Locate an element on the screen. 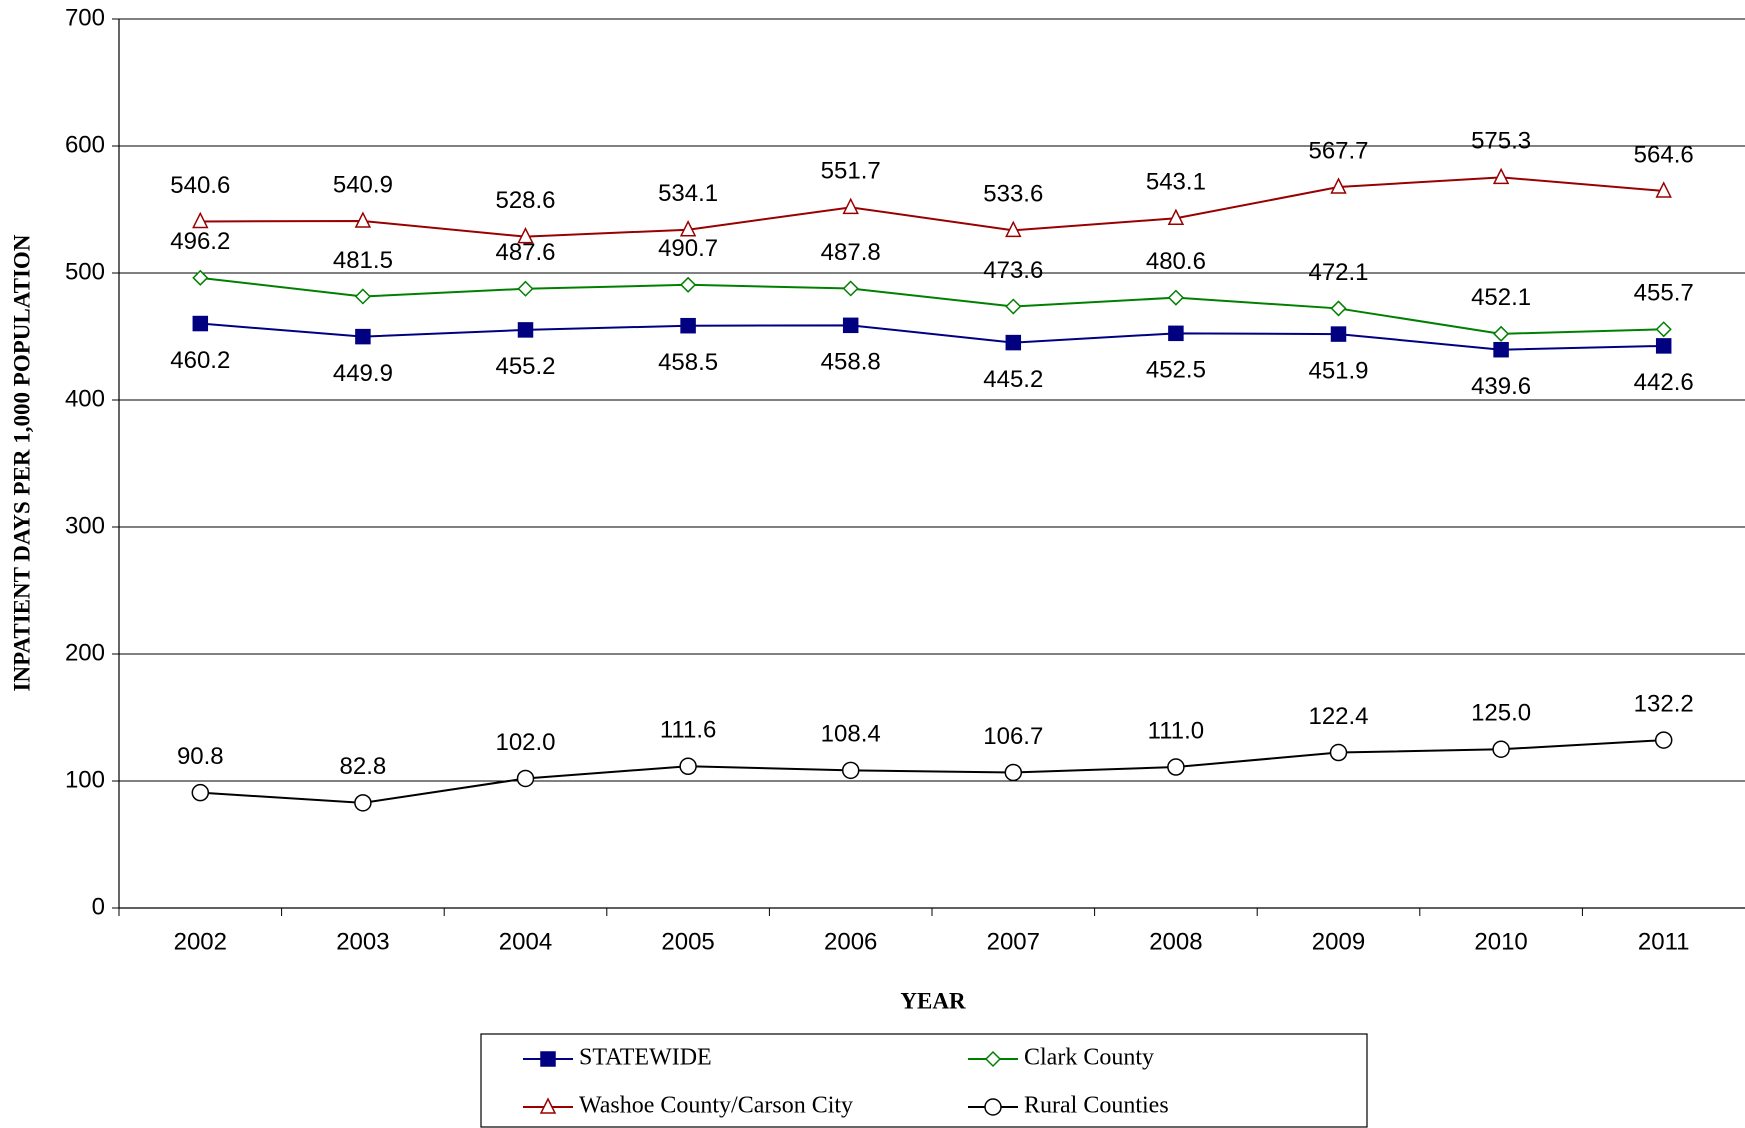  y-axis-title: INPATIENT DAYS PER 1,000 POPULATION is located at coordinates (21, 462).